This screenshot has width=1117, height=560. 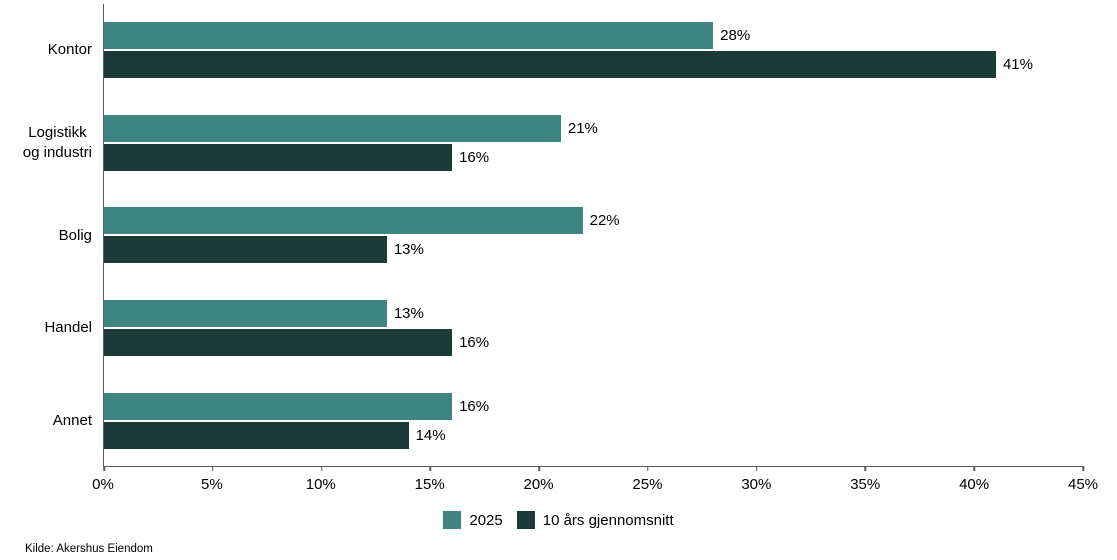 I want to click on x-axis-tick-label: 10%, so click(x=320, y=484).